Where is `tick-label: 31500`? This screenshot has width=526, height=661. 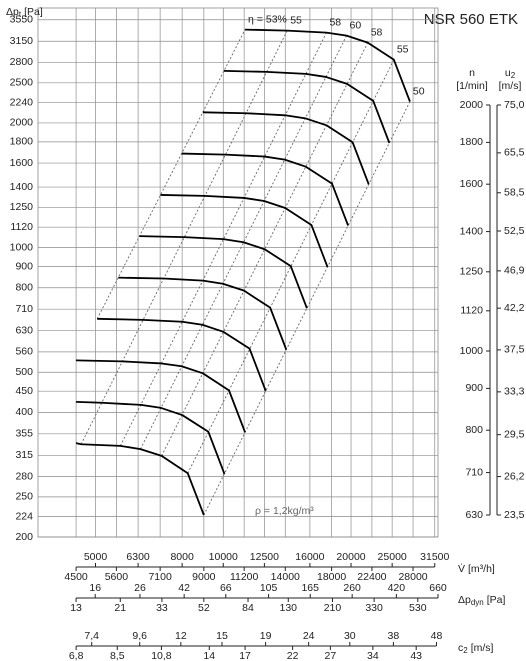
tick-label: 31500 is located at coordinates (434, 557).